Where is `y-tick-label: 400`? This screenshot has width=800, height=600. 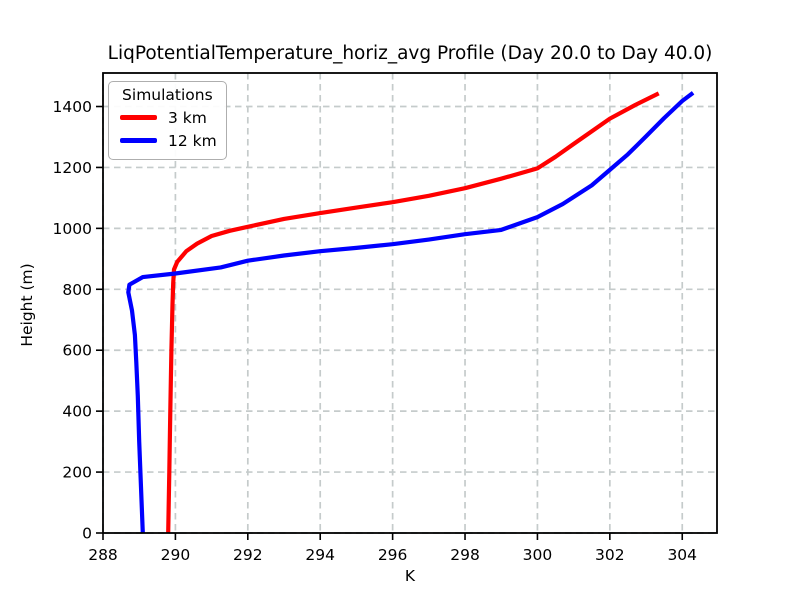 y-tick-label: 400 is located at coordinates (77, 412).